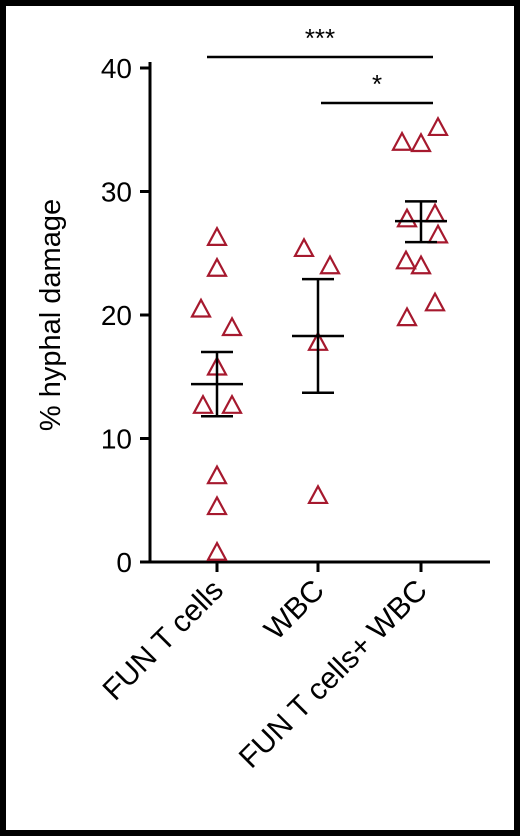 This screenshot has height=836, width=520. Describe the element at coordinates (116, 68) in the screenshot. I see `y-tick-label: 40` at that location.